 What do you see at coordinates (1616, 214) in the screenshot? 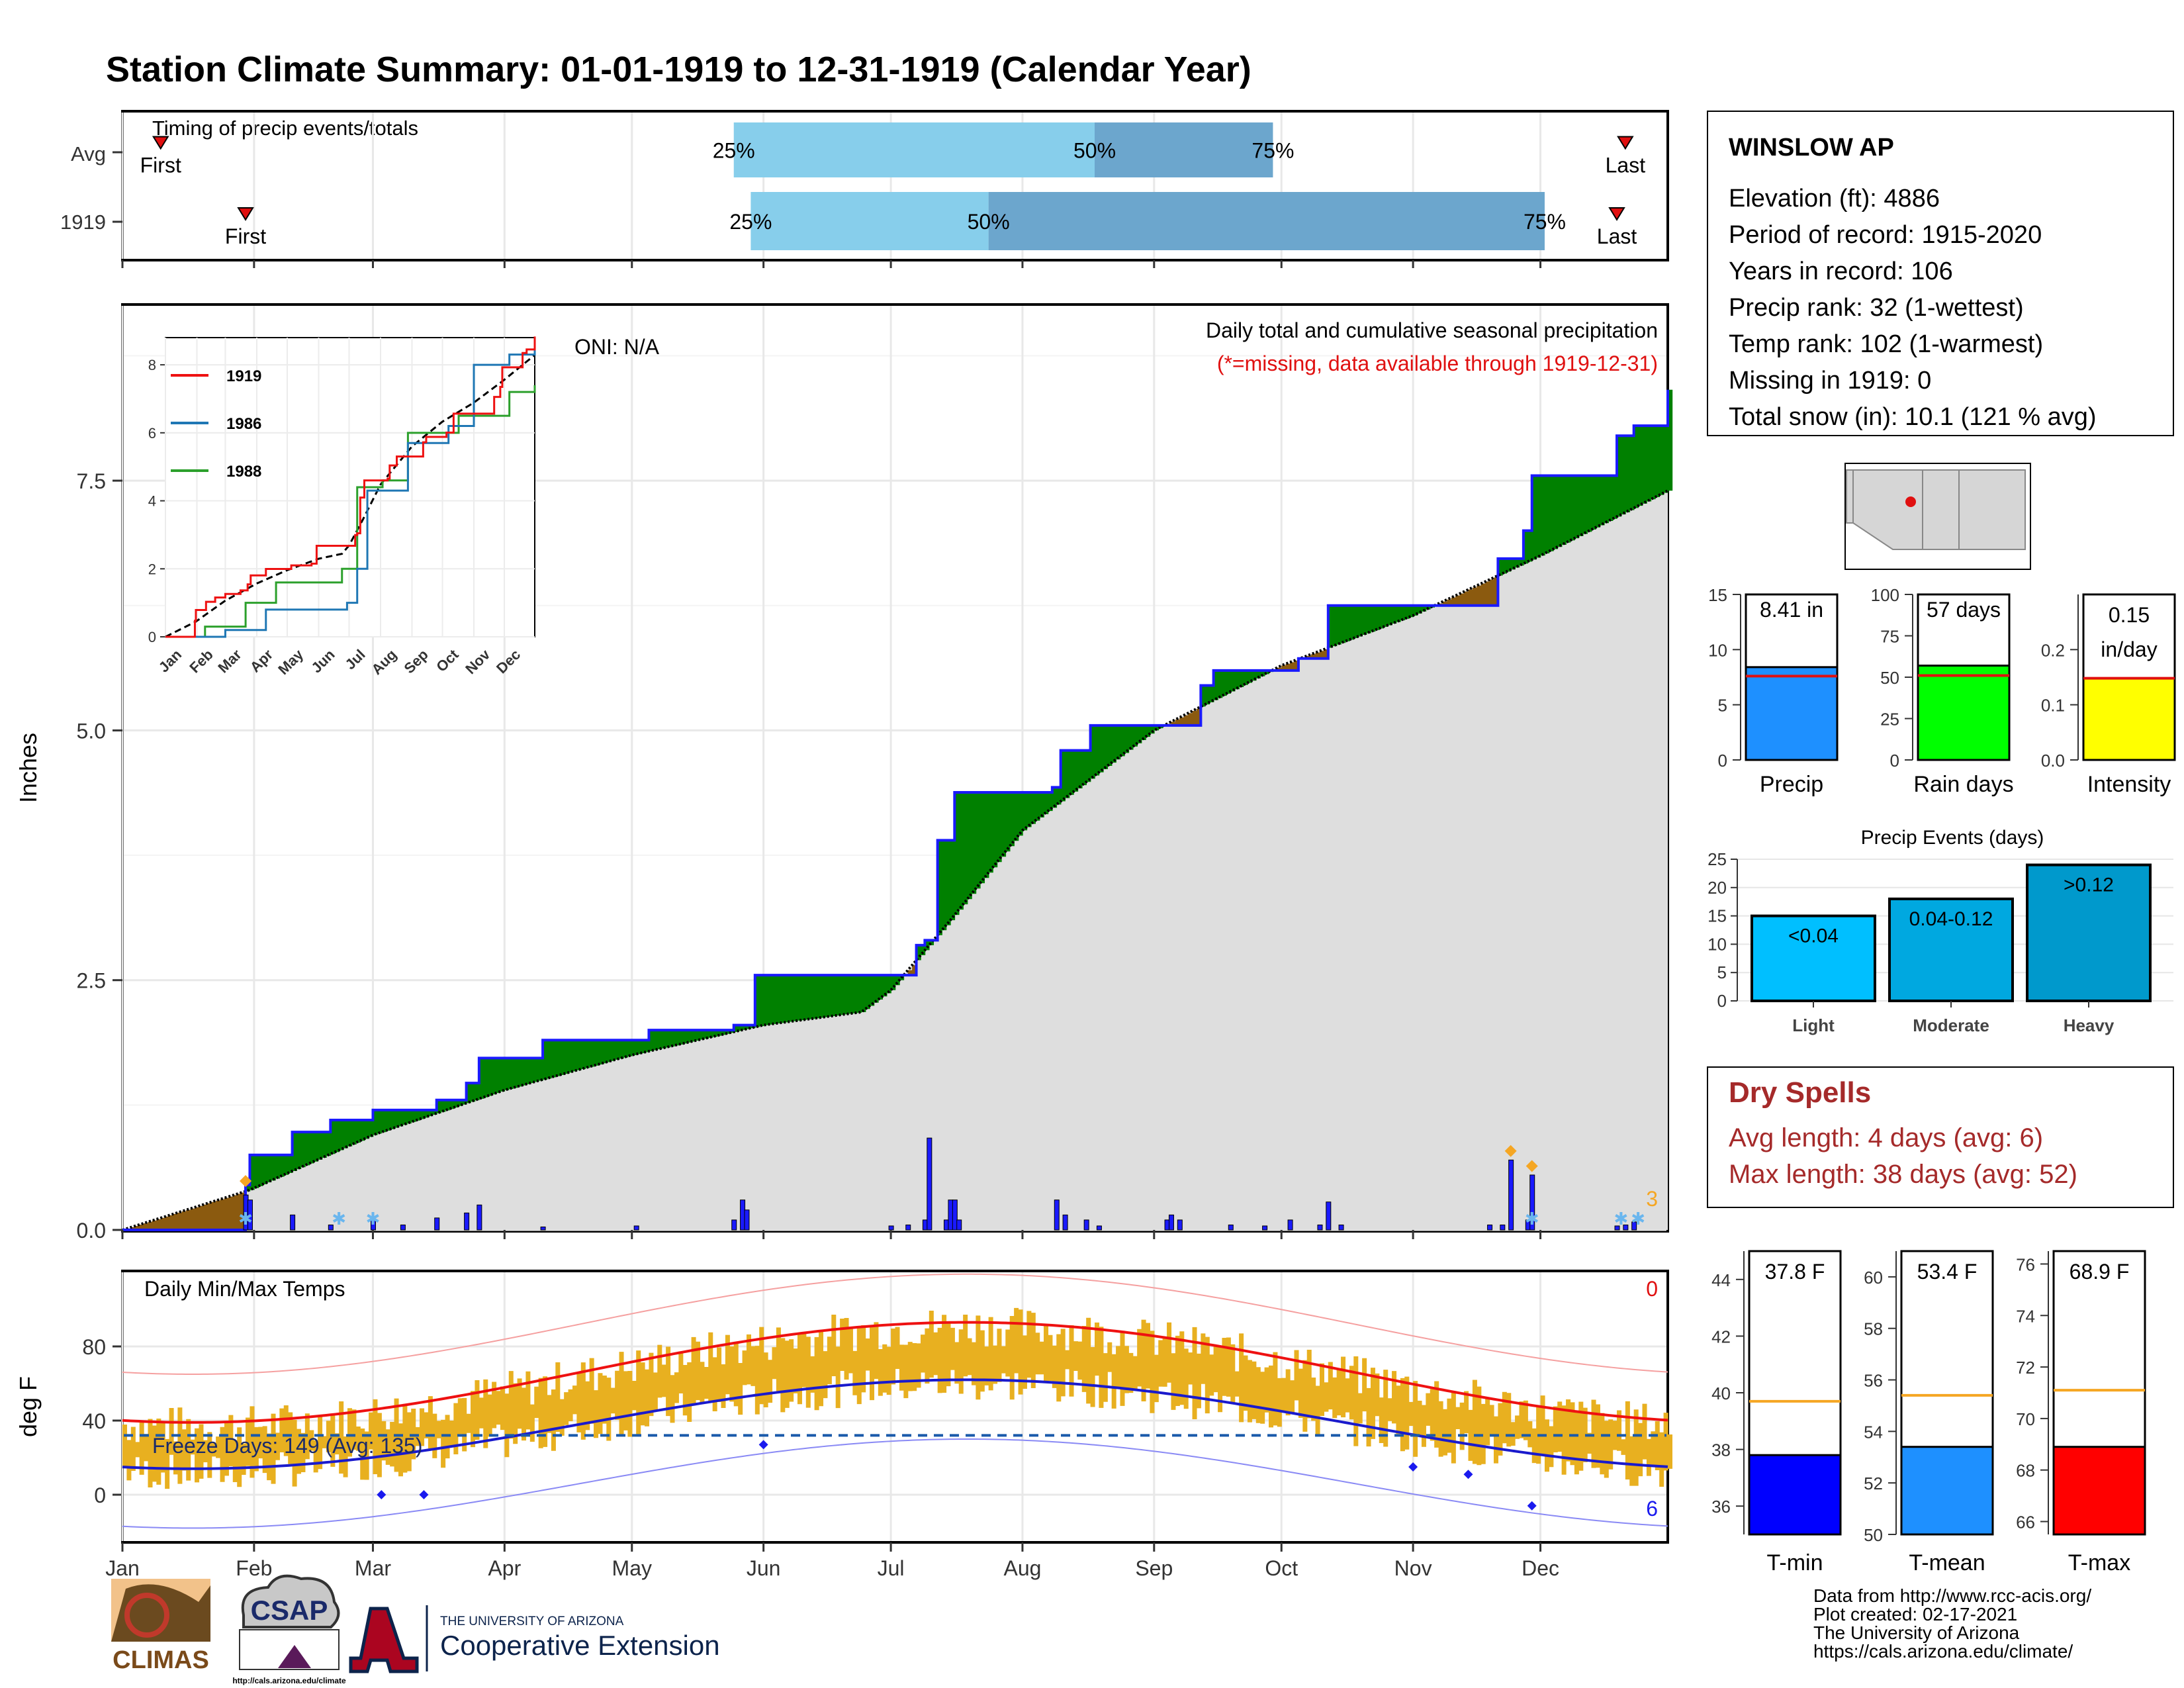
I see `timing-last-marker` at bounding box center [1616, 214].